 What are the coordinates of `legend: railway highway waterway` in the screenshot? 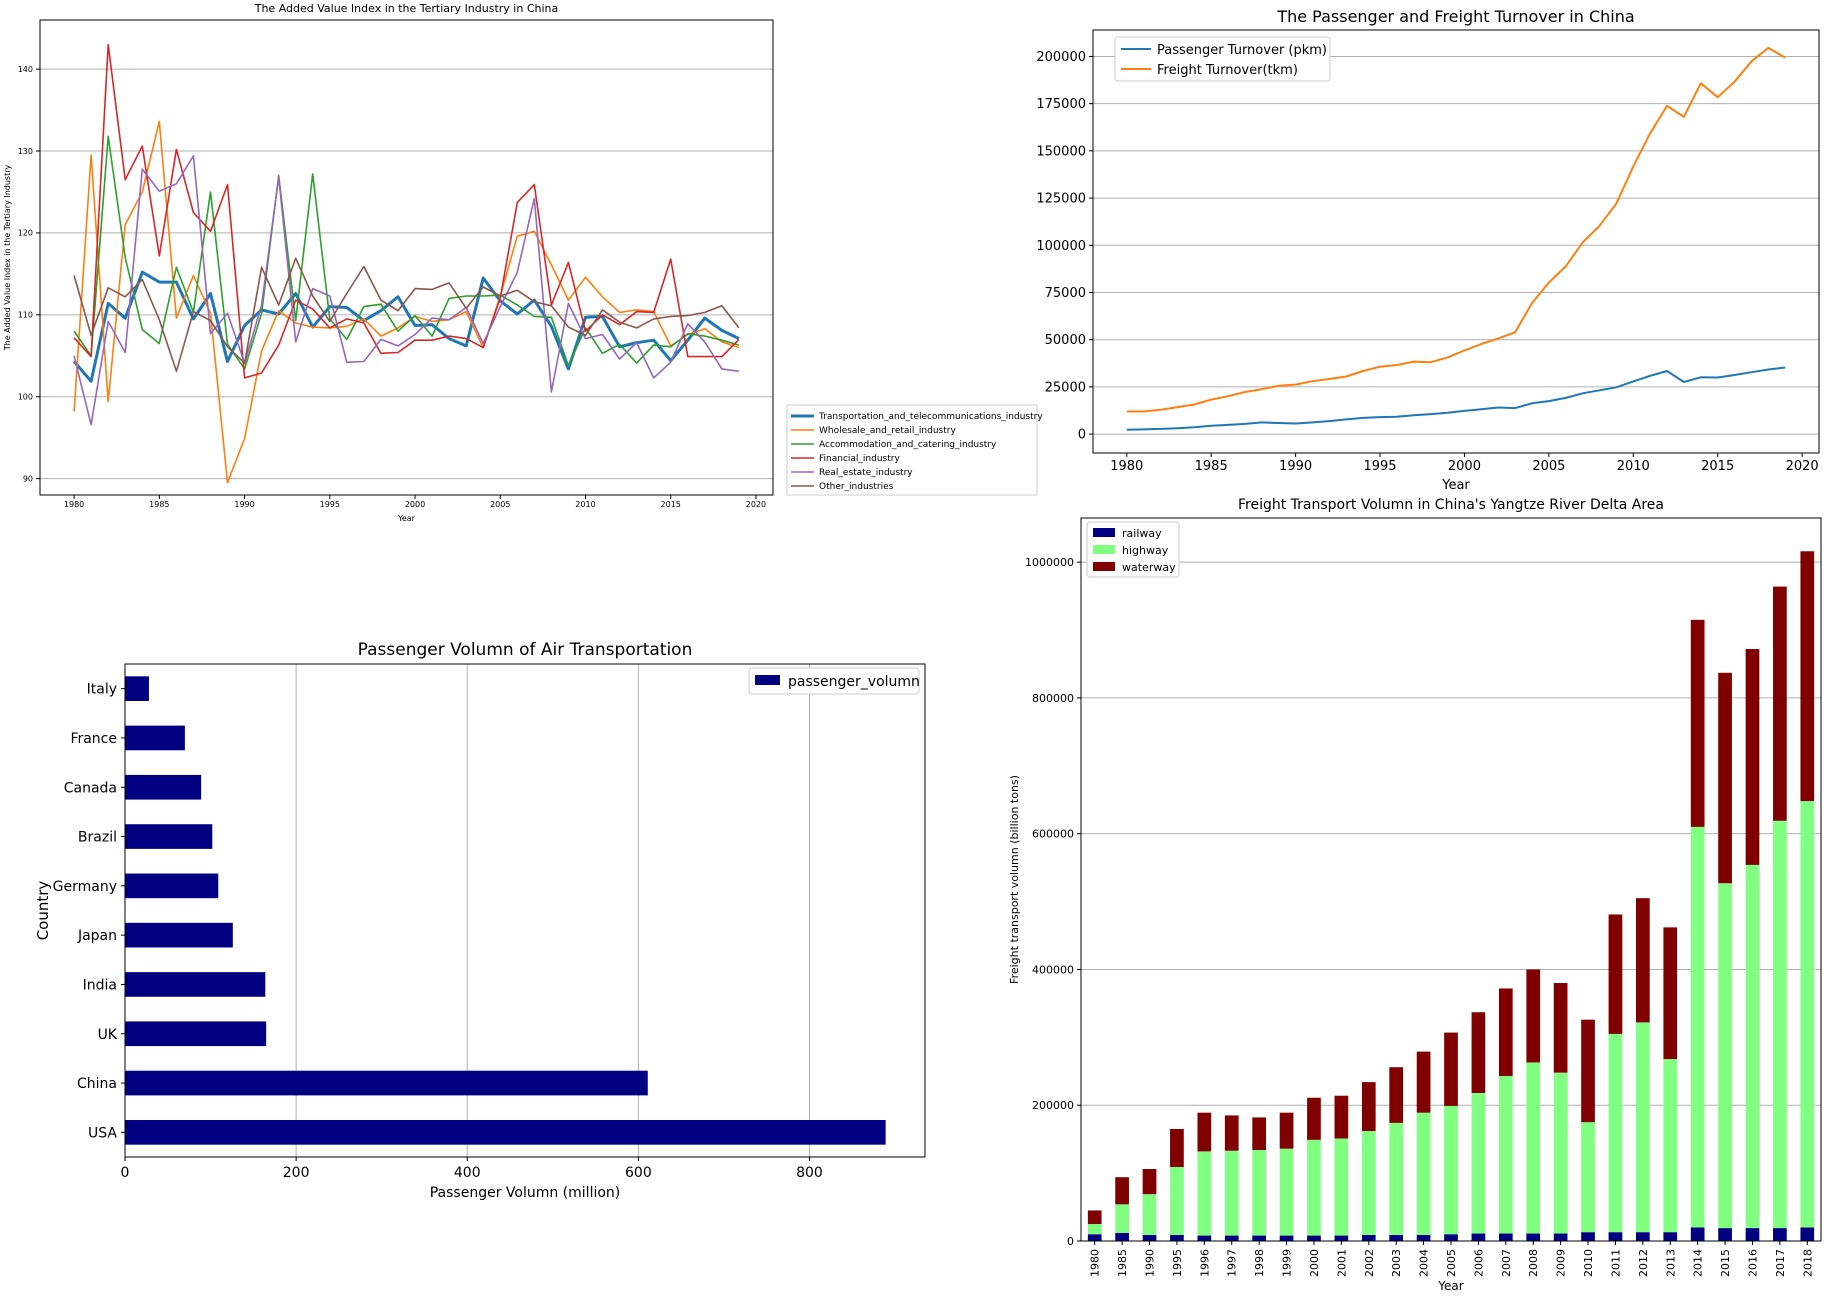 It's located at (1133, 549).